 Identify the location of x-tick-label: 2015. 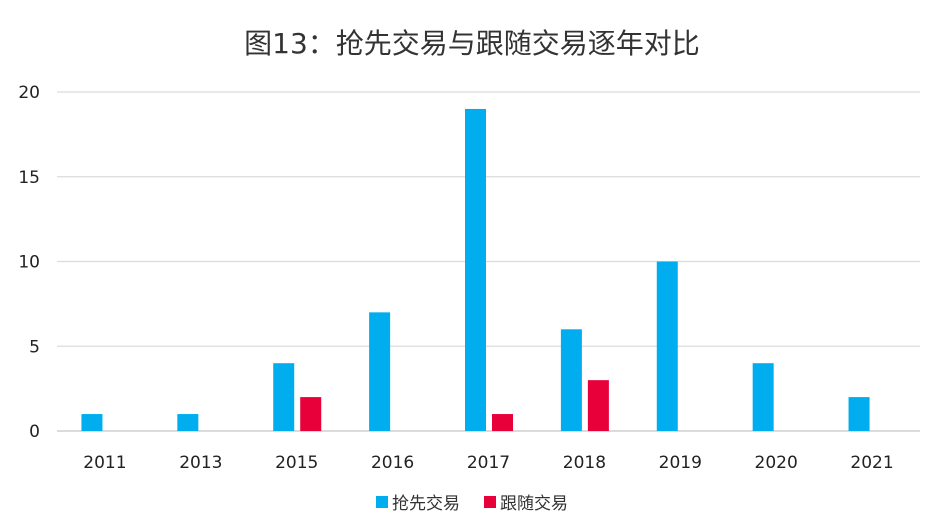
(296, 463).